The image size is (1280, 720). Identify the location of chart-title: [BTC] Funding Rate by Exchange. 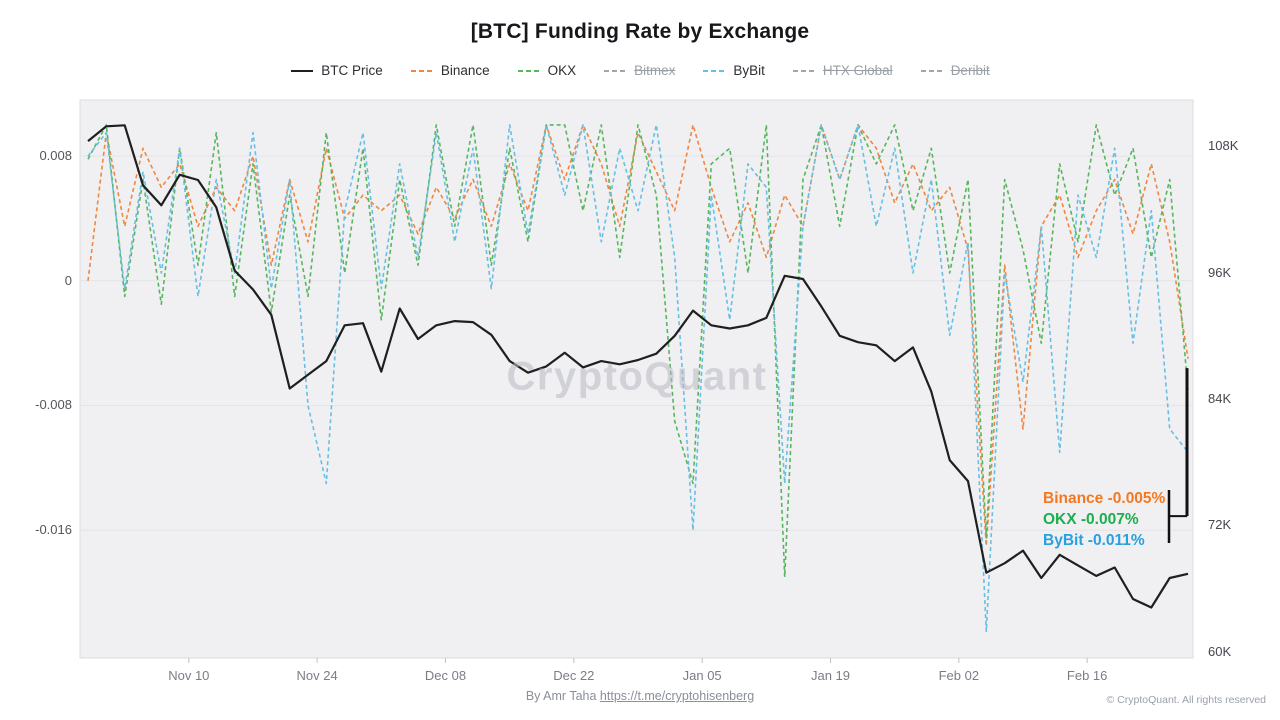
(640, 31).